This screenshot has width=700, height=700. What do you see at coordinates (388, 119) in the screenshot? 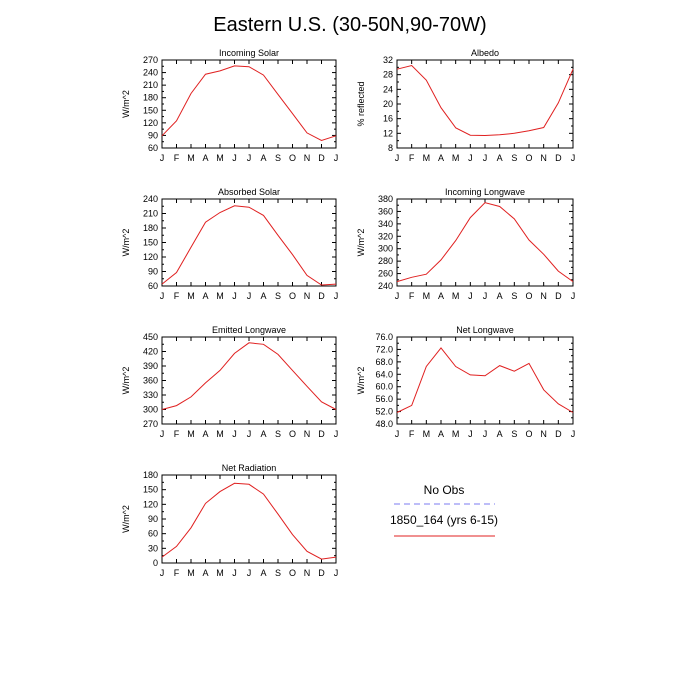
I see `y-tick-label: 16` at bounding box center [388, 119].